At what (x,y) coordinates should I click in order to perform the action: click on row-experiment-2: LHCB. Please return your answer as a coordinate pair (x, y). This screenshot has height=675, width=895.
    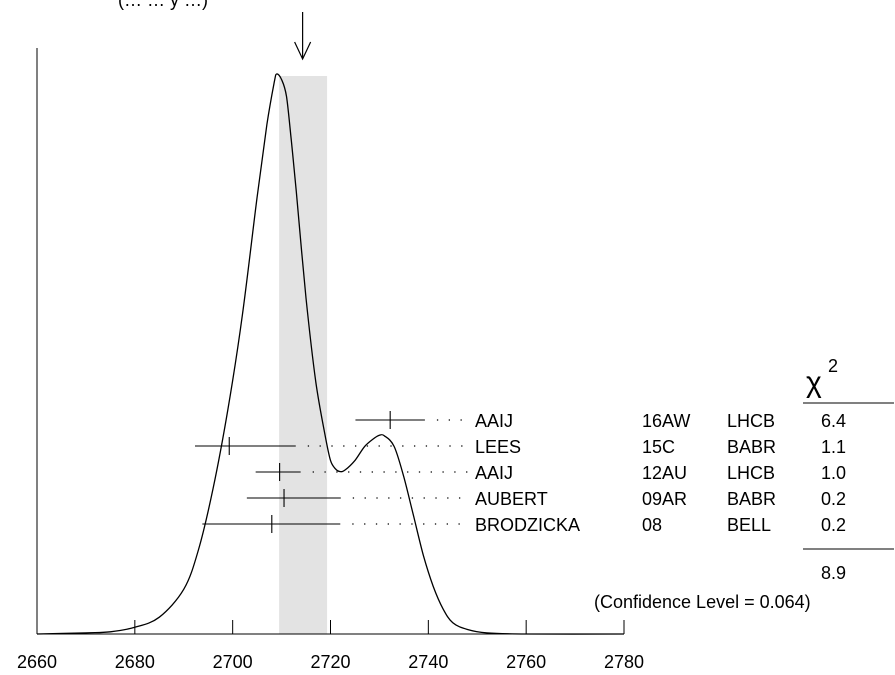
    Looking at the image, I should click on (751, 473).